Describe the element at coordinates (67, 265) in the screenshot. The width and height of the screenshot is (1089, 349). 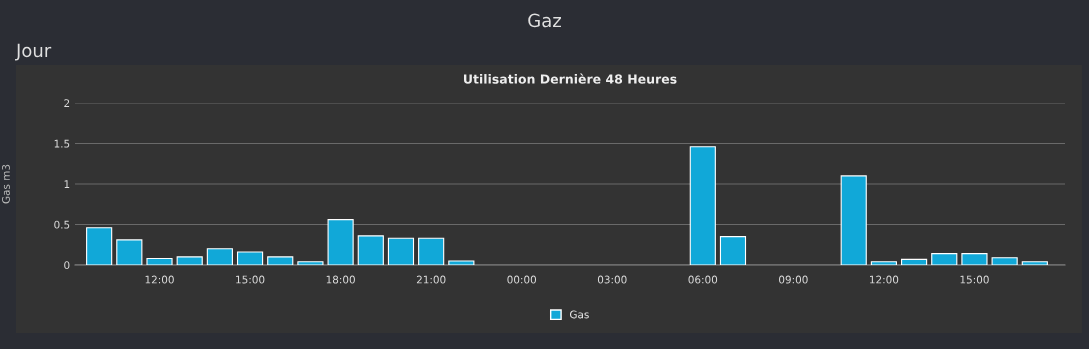
I see `y-tick-label: 0` at that location.